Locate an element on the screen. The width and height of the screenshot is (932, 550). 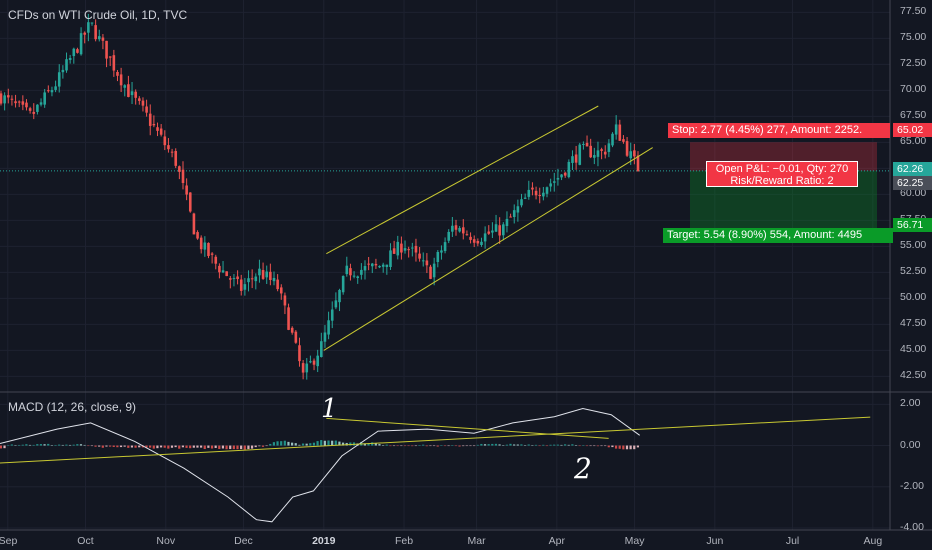
price-axis-label: 72.50 is located at coordinates (913, 63).